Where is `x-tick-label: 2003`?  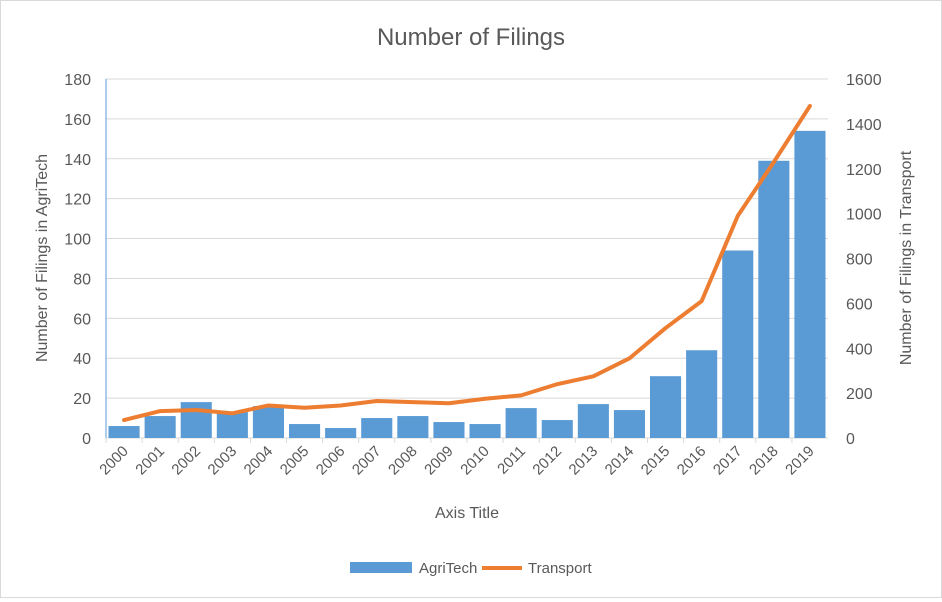 x-tick-label: 2003 is located at coordinates (223, 461).